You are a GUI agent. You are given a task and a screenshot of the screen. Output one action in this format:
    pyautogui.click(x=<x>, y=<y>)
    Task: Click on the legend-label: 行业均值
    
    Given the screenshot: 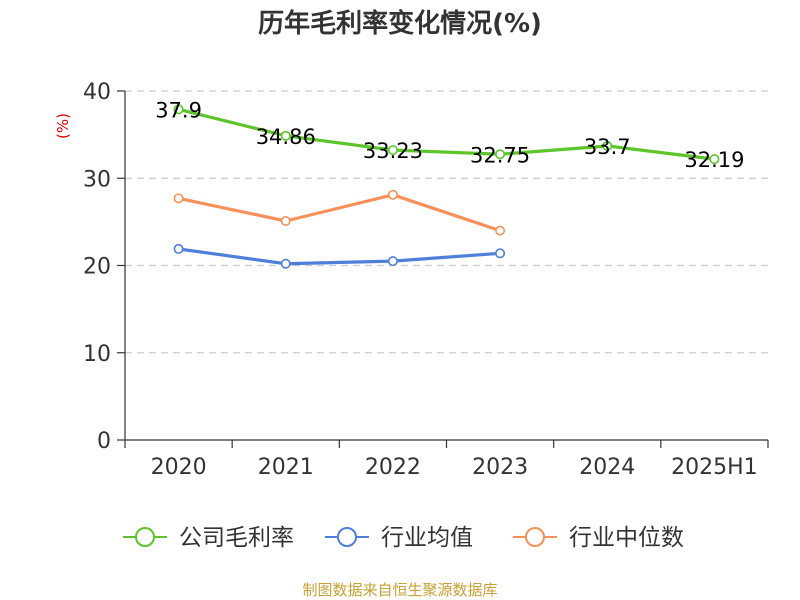 What is the action you would take?
    pyautogui.click(x=427, y=538)
    